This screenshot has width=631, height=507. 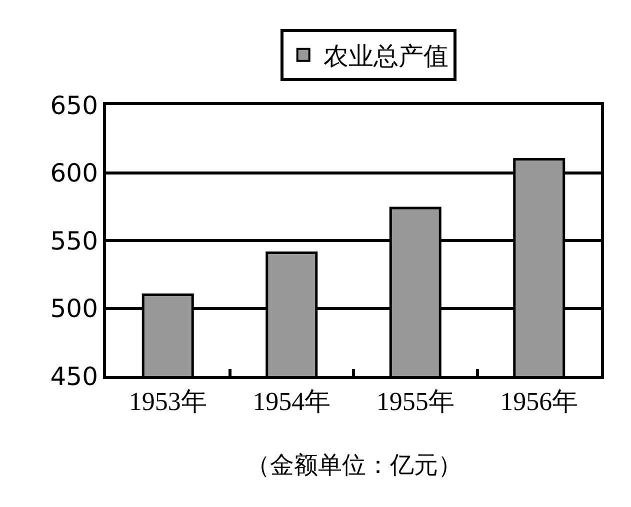 I want to click on x-tick-label: 1956年, so click(x=539, y=401).